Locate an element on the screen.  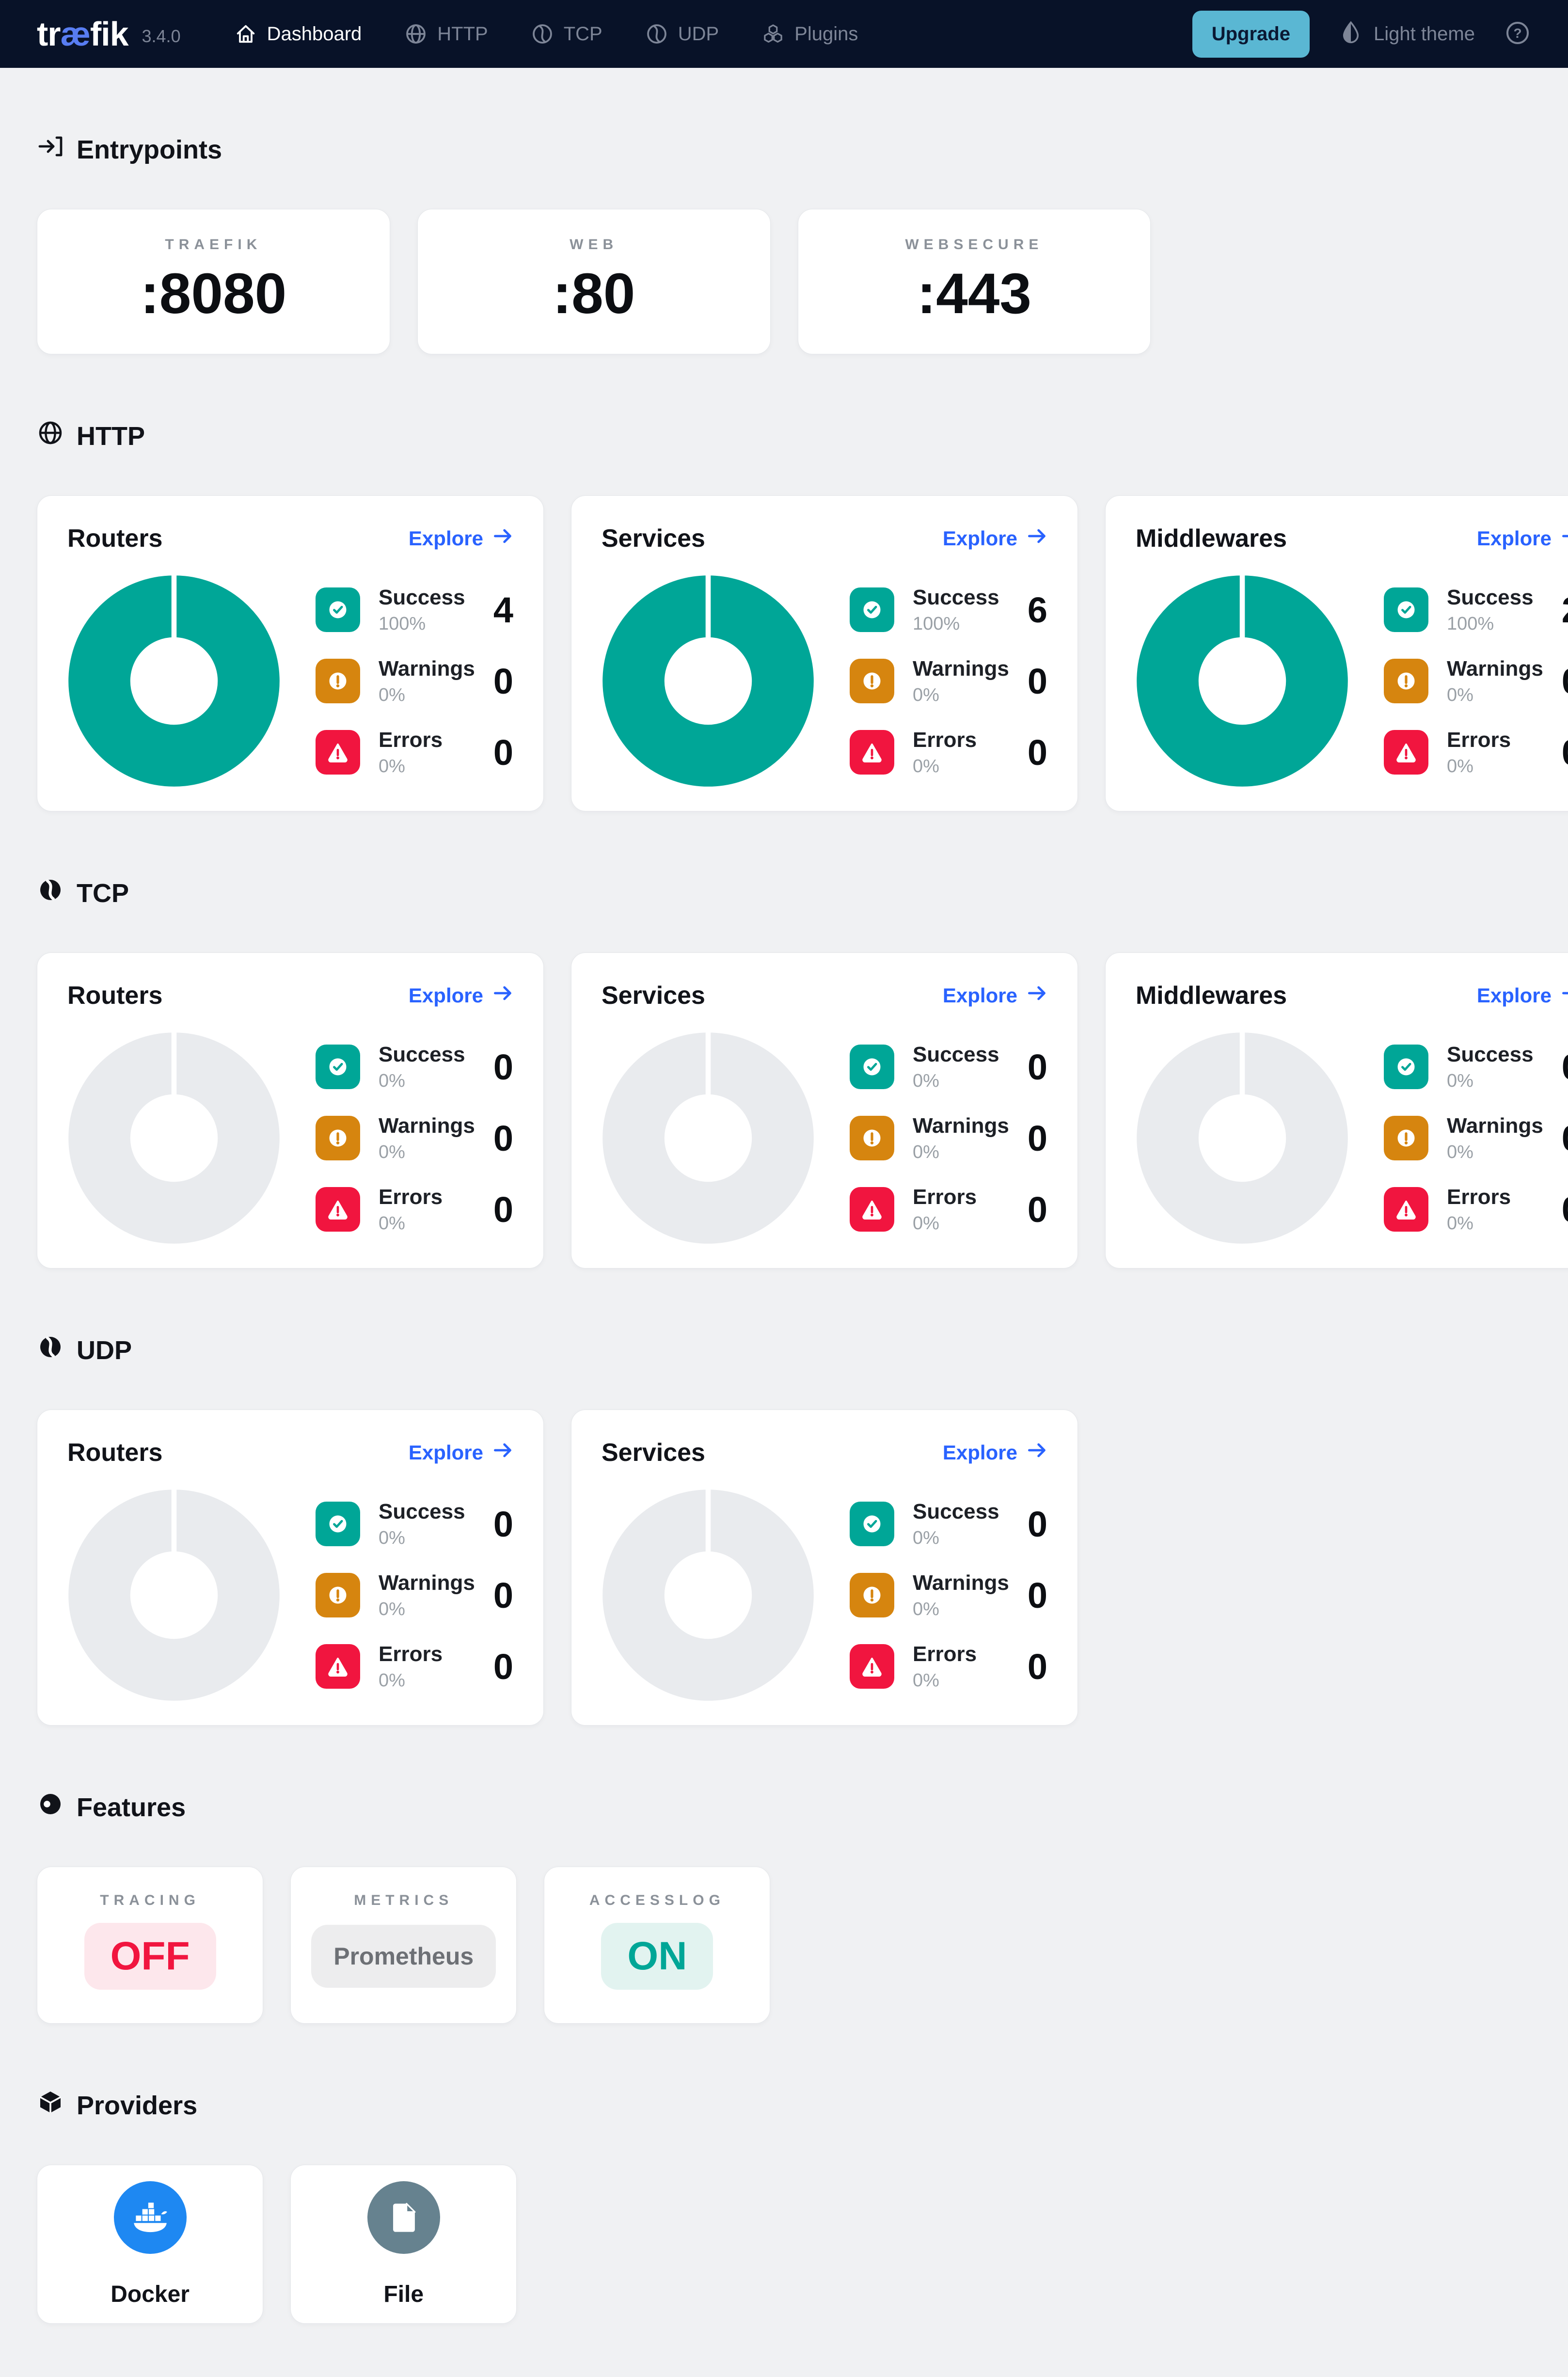
card-title: Middlewares is located at coordinates (1211, 539).